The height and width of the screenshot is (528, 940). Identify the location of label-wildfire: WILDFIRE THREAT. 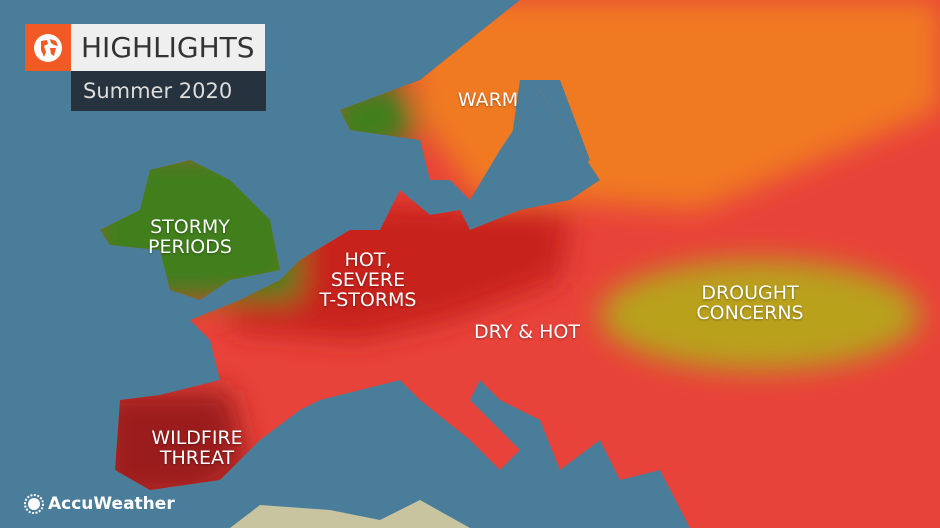
(196, 448).